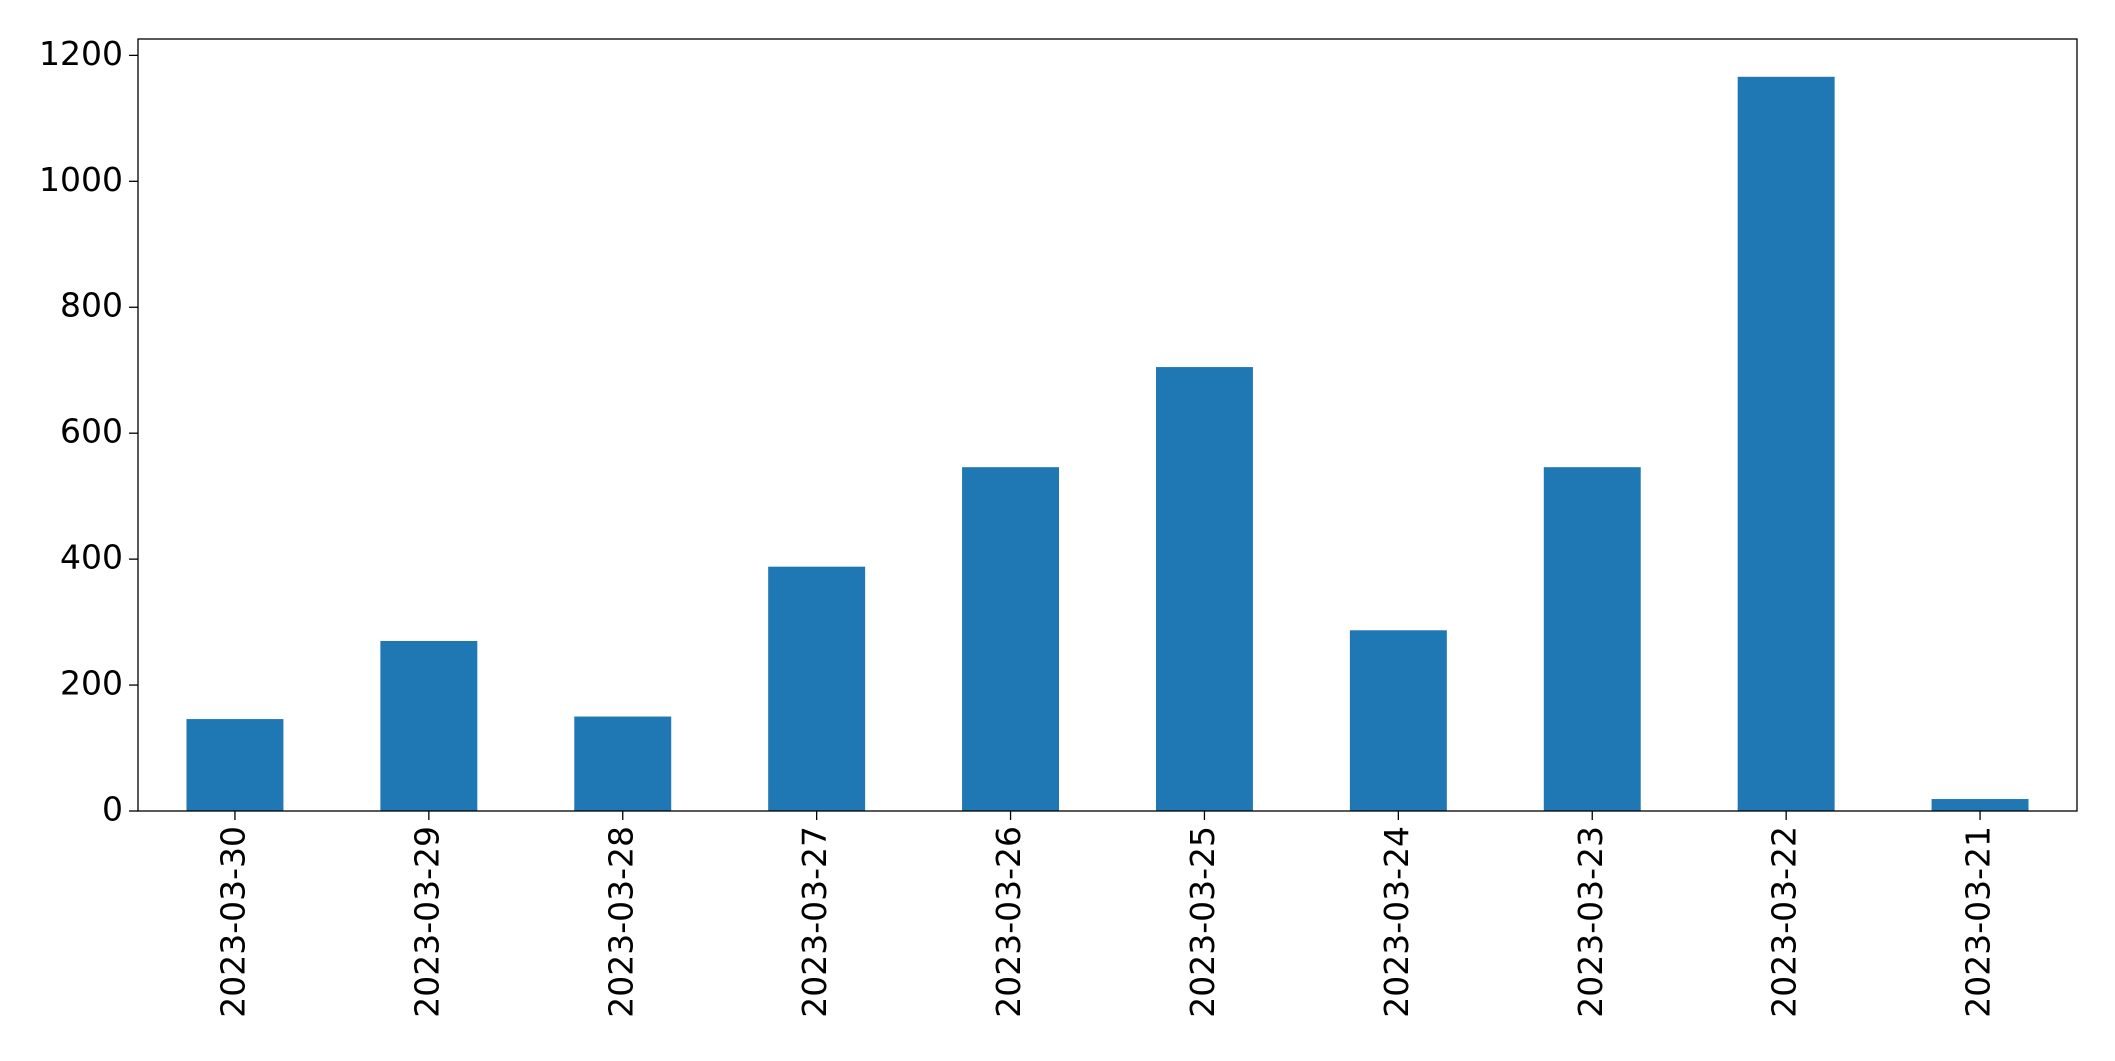 The height and width of the screenshot is (1061, 2115). Describe the element at coordinates (81, 179) in the screenshot. I see `y-tick-label: 1000` at that location.